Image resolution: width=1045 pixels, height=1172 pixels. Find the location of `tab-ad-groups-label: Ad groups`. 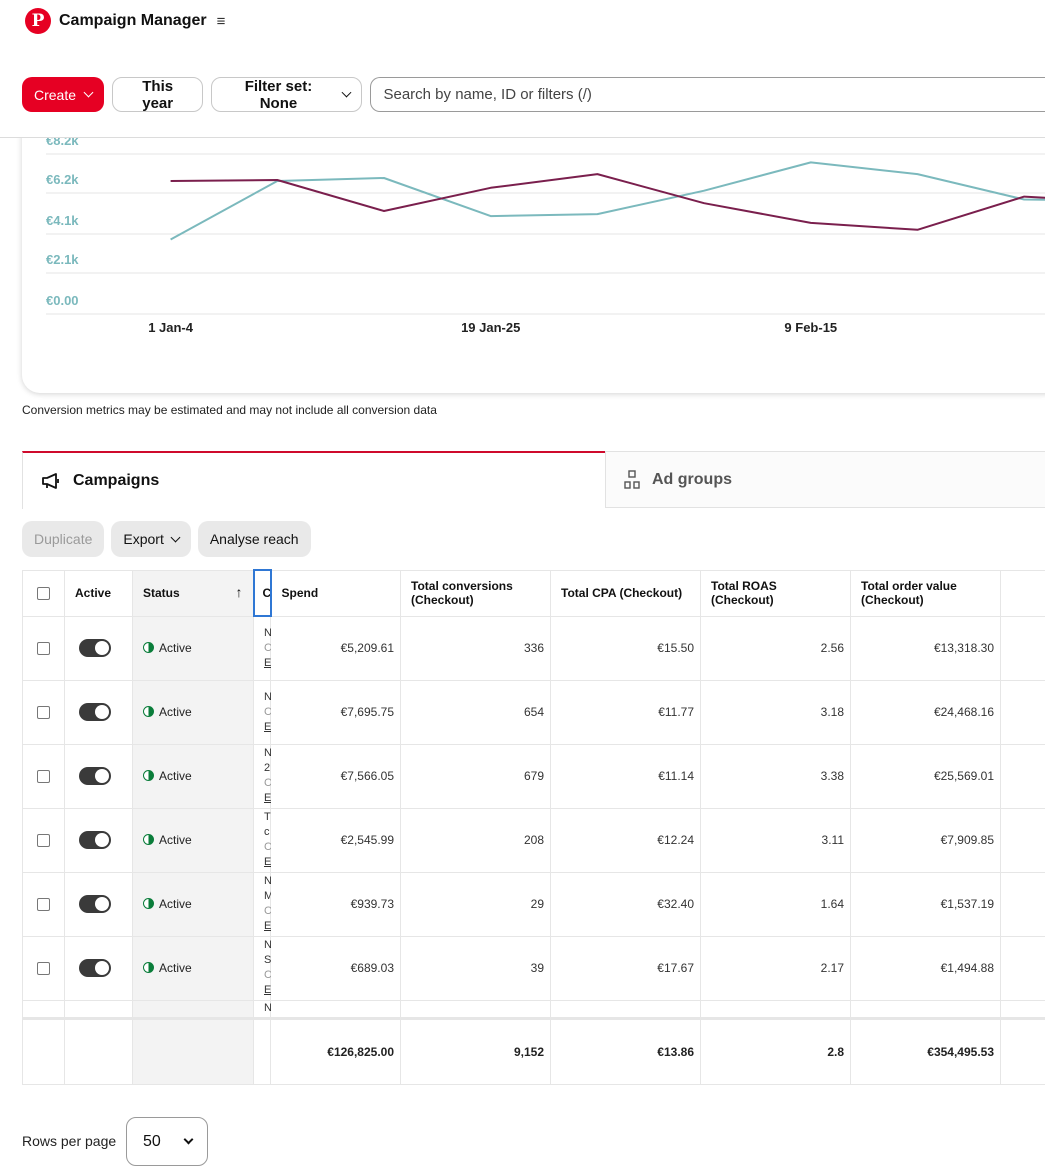

tab-ad-groups-label: Ad groups is located at coordinates (692, 479).